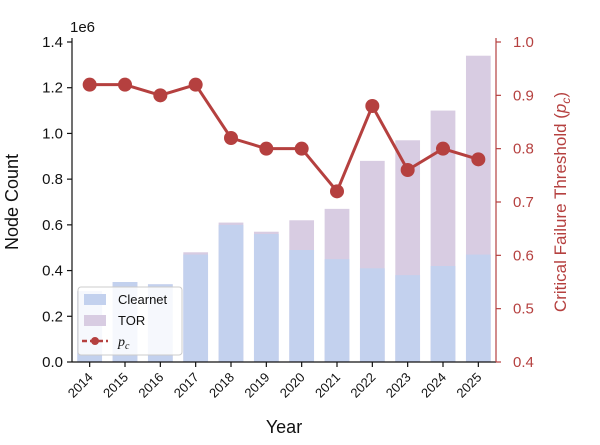 This screenshot has height=445, width=600. Describe the element at coordinates (256, 385) in the screenshot. I see `x-tick-label: 2019` at that location.